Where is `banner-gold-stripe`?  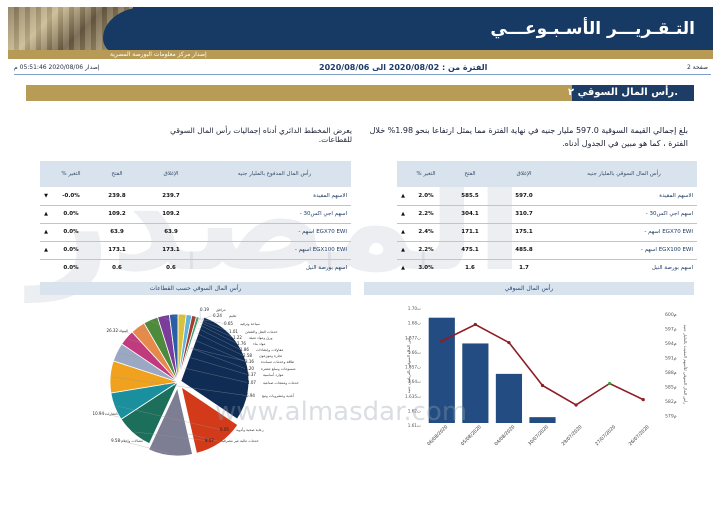
banner-gold-stripe is located at coordinates (360, 54).